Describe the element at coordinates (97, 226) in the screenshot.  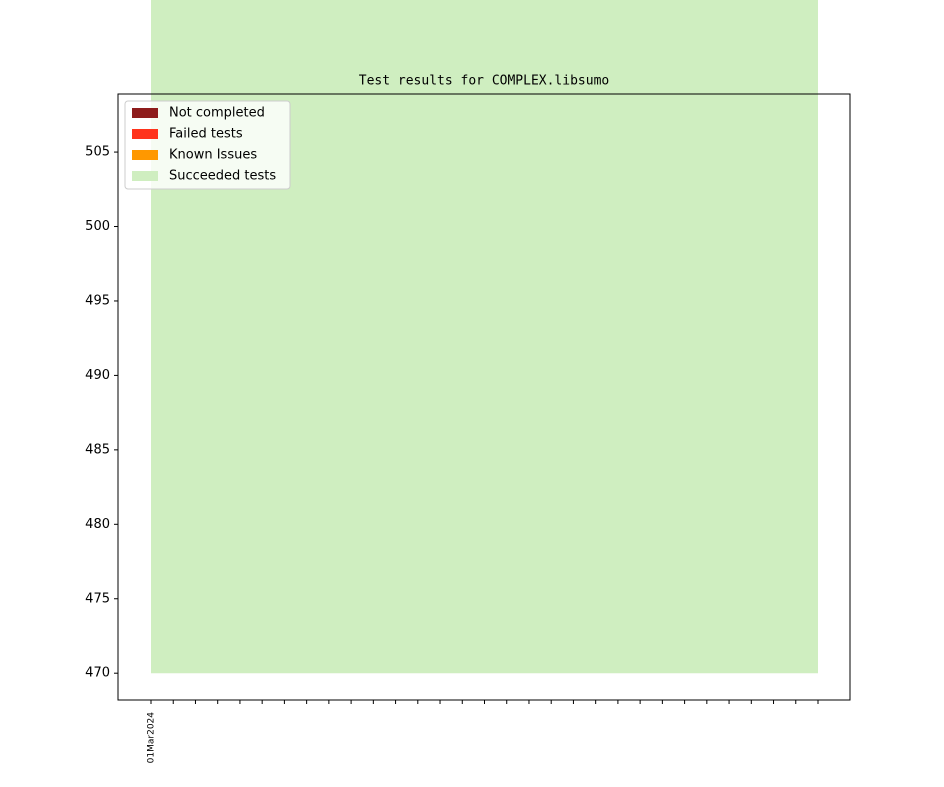
I see `y-tick-label: 500` at that location.